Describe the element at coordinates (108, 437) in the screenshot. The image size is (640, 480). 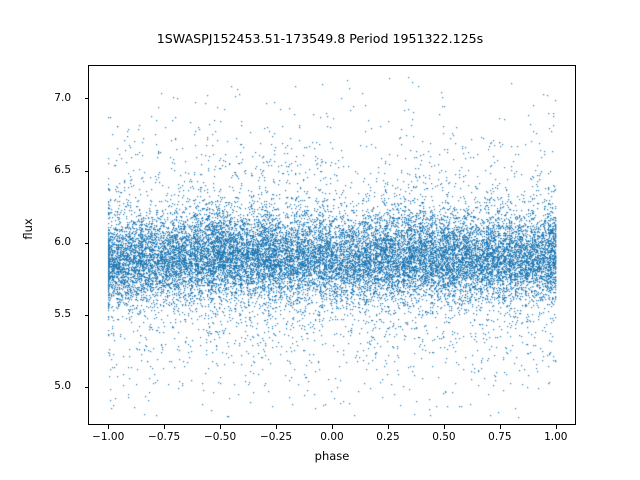
I see `x-tick-label: −1.00` at that location.